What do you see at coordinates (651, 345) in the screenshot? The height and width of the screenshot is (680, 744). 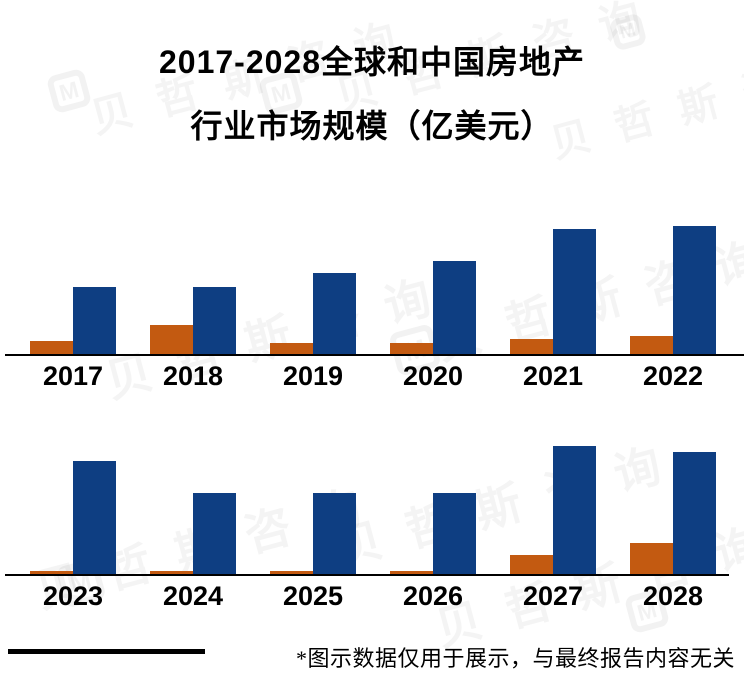 I see `bar-china-2022` at bounding box center [651, 345].